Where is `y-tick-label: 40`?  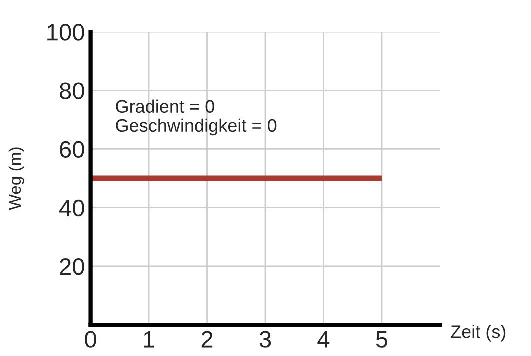 y-tick-label: 40 is located at coordinates (72, 208).